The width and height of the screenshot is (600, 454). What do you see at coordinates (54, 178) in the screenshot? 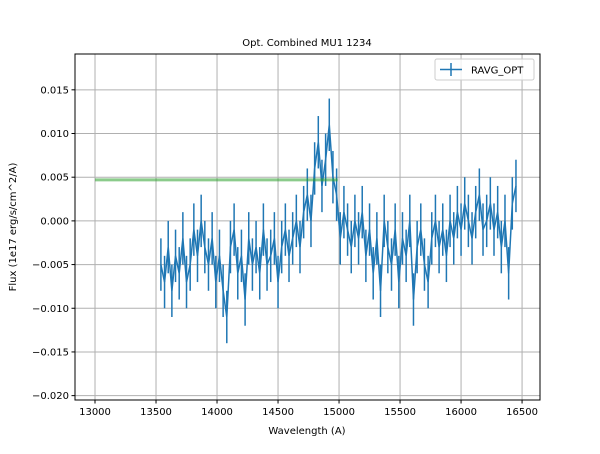
I see `y-tick-label: 0.005` at bounding box center [54, 178].